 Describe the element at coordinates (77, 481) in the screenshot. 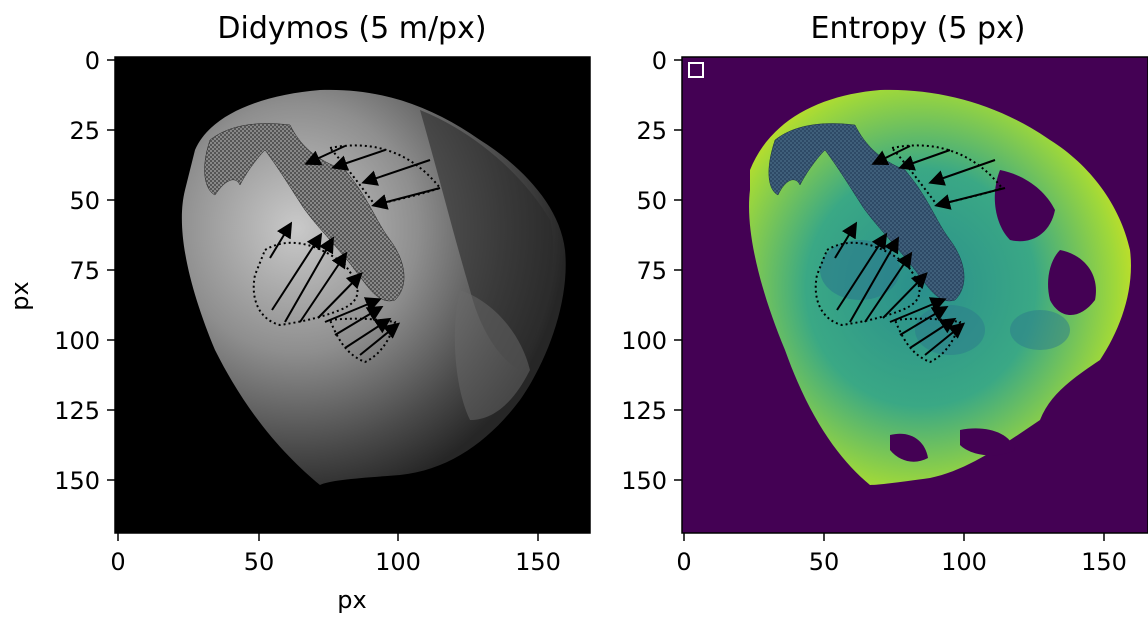

I see `left-ytick-150: 150` at that location.